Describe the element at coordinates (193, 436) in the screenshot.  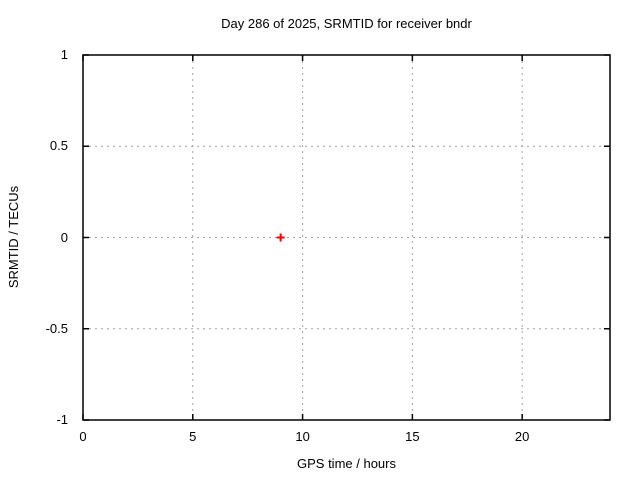
I see `x-tick-label: 5` at that location.